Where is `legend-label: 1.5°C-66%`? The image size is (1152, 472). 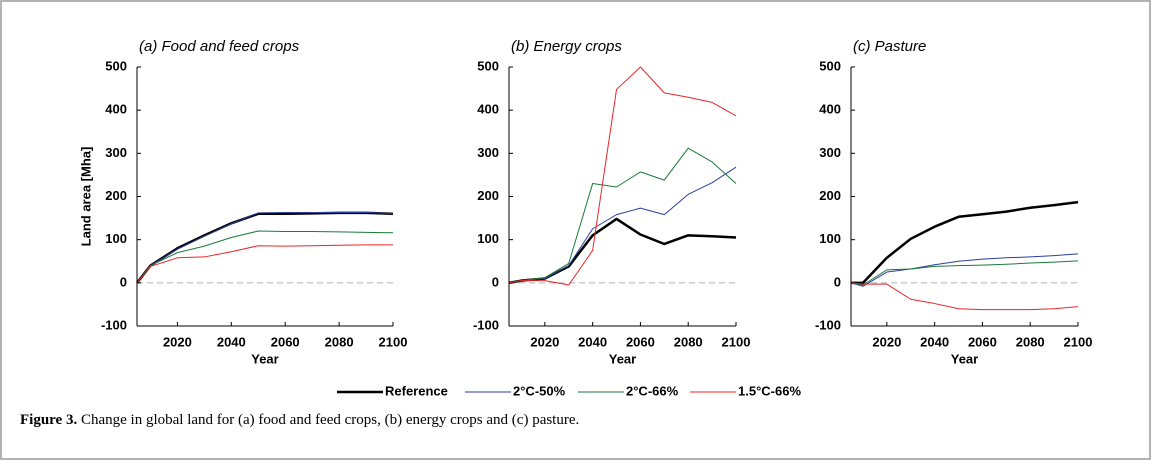 legend-label: 1.5°C-66% is located at coordinates (769, 390).